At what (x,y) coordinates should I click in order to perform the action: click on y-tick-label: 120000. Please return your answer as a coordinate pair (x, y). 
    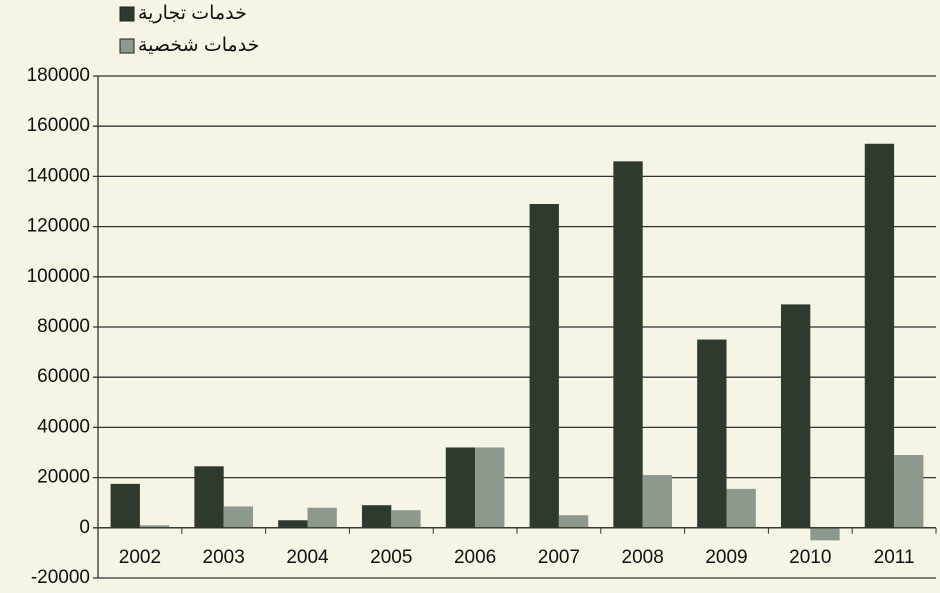
    Looking at the image, I should click on (58, 226).